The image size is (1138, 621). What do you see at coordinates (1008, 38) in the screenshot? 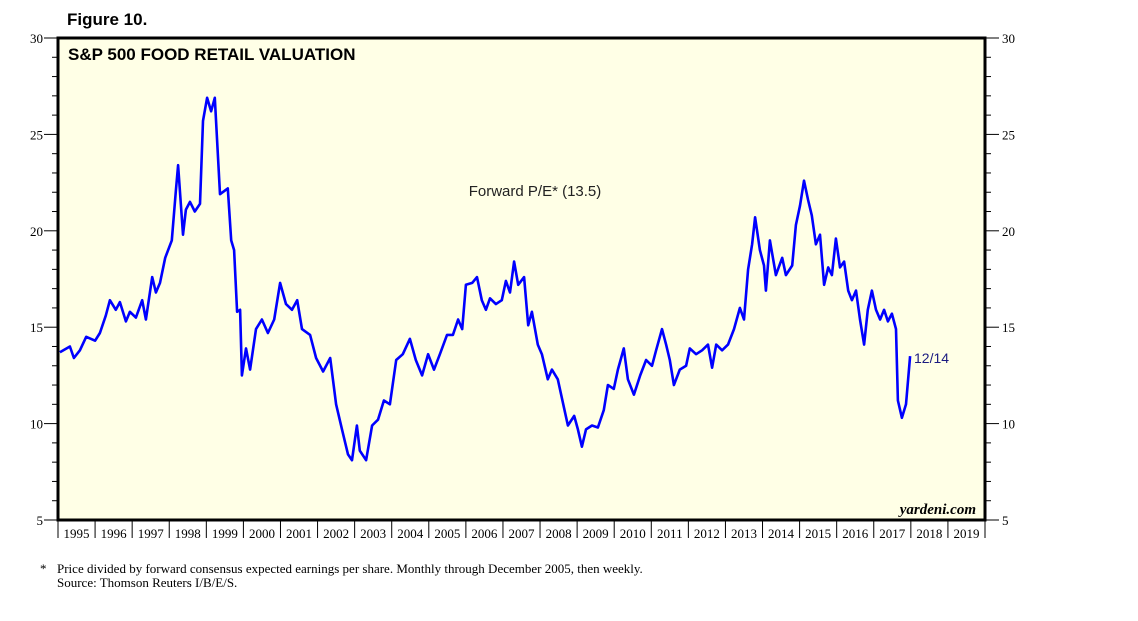
I see `y-tick-label-right: 30` at bounding box center [1008, 38].